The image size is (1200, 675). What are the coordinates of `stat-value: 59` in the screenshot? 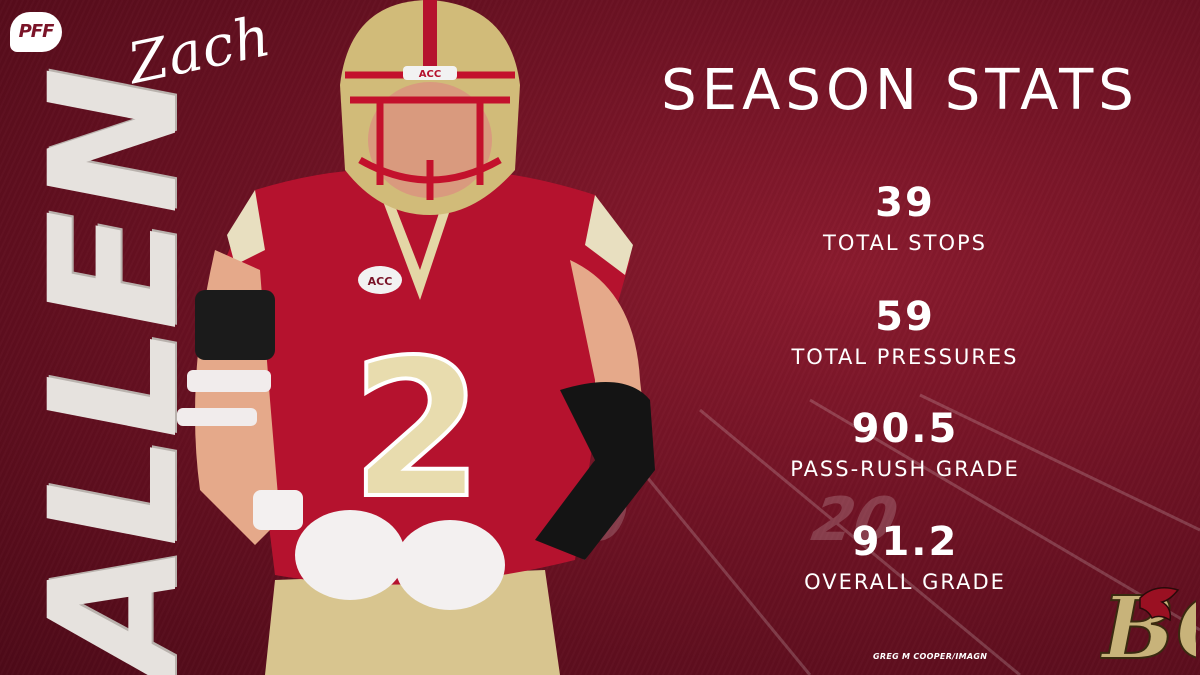 It's located at (905, 317).